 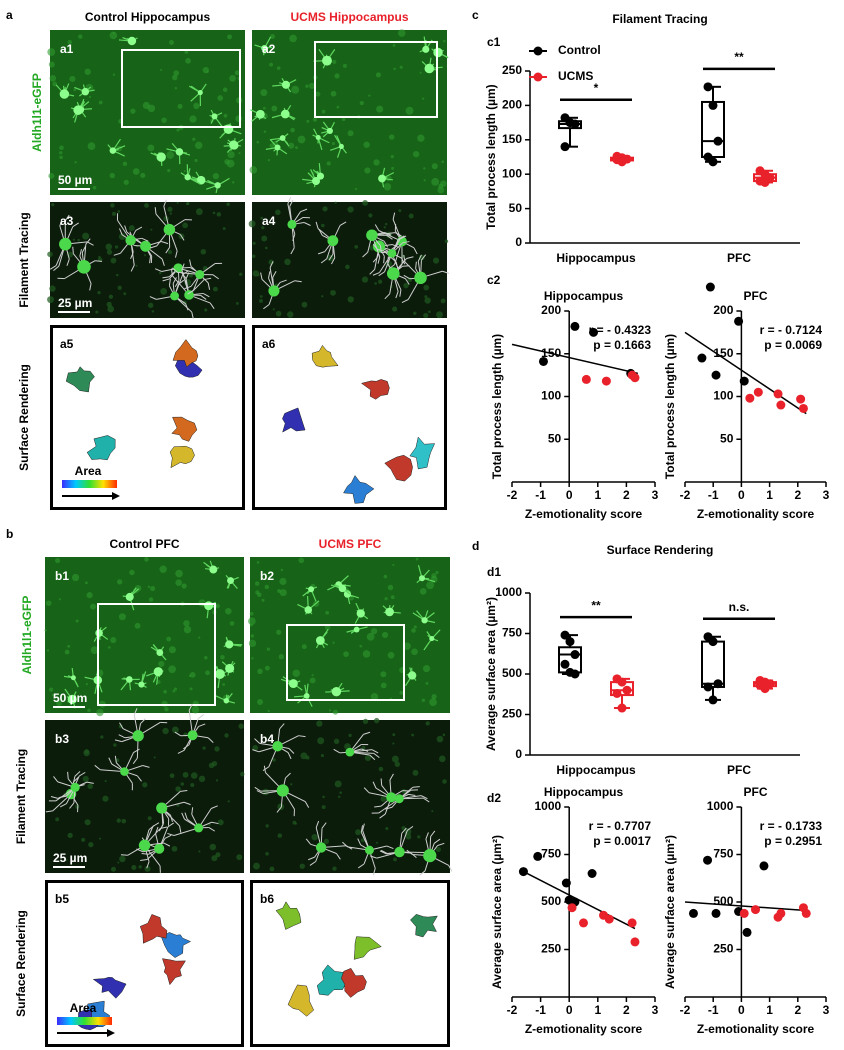 What do you see at coordinates (147, 260) in the screenshot?
I see `micrograph` at bounding box center [147, 260].